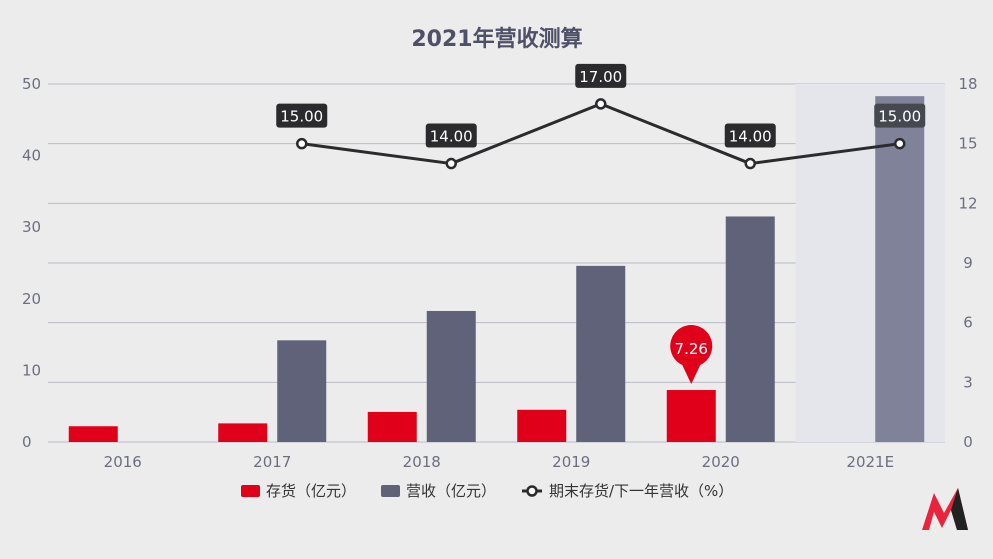 This screenshot has height=559, width=993. Describe the element at coordinates (945, 509) in the screenshot. I see `brand-logo` at that location.